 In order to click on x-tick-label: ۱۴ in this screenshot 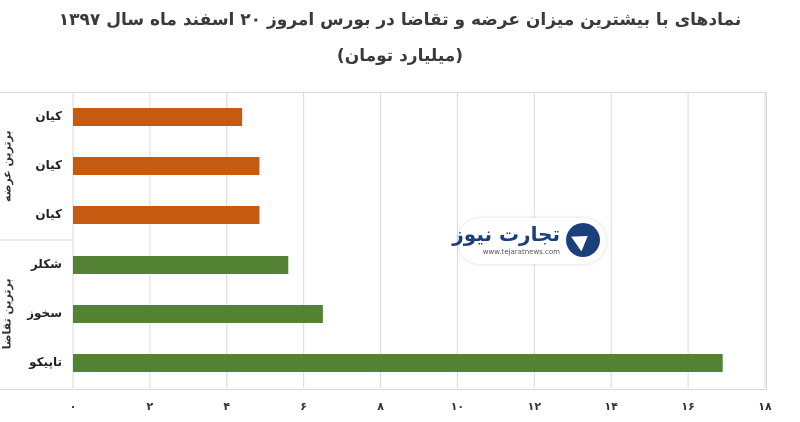, I will do `click(611, 406)`.